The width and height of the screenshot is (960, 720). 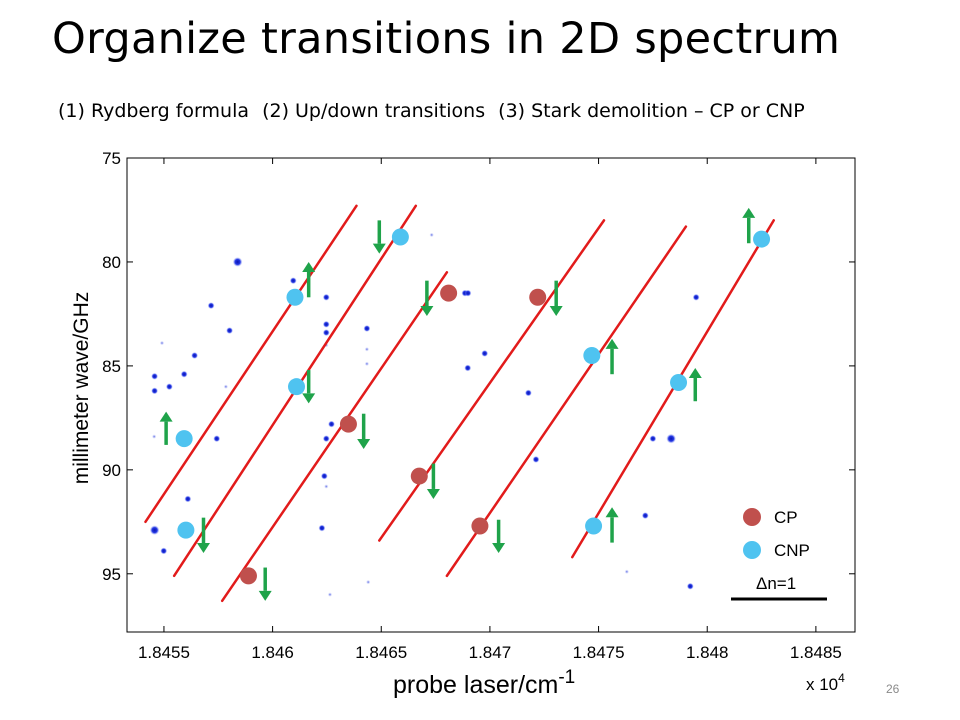 I want to click on page-number: 26, so click(x=893, y=689).